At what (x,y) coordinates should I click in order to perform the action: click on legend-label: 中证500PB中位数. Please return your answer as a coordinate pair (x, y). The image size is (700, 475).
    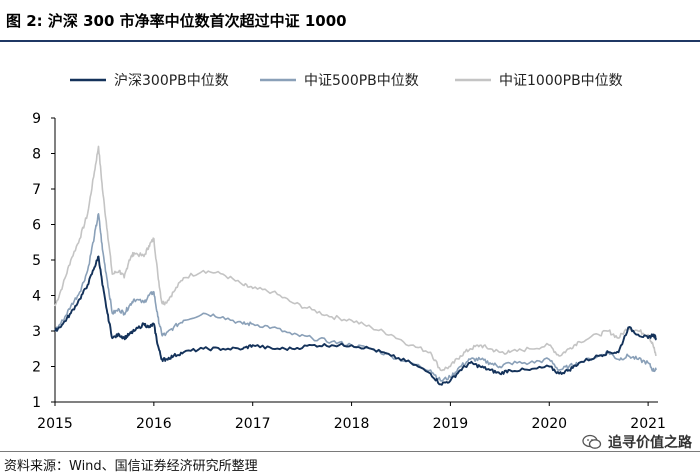
    Looking at the image, I should click on (361, 81).